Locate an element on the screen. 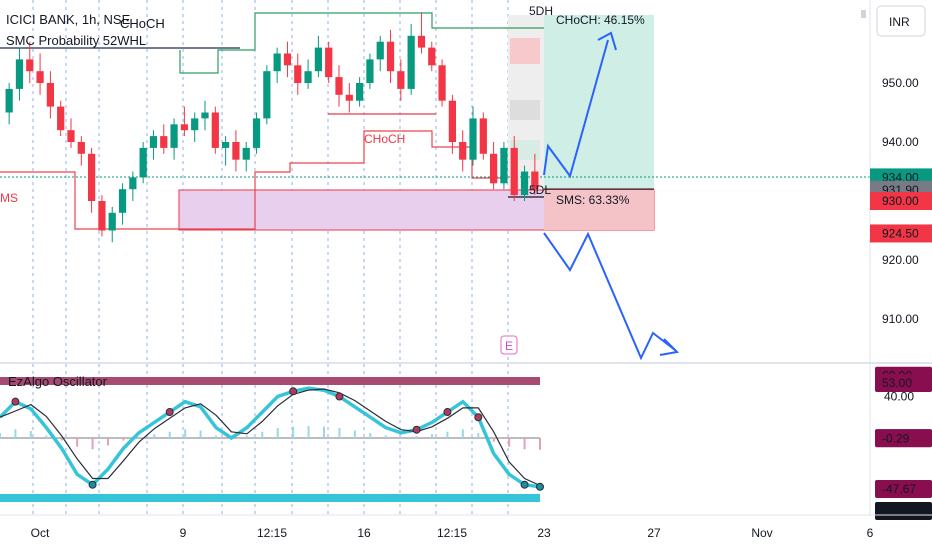 The width and height of the screenshot is (932, 550). currency-button is located at coordinates (901, 21).